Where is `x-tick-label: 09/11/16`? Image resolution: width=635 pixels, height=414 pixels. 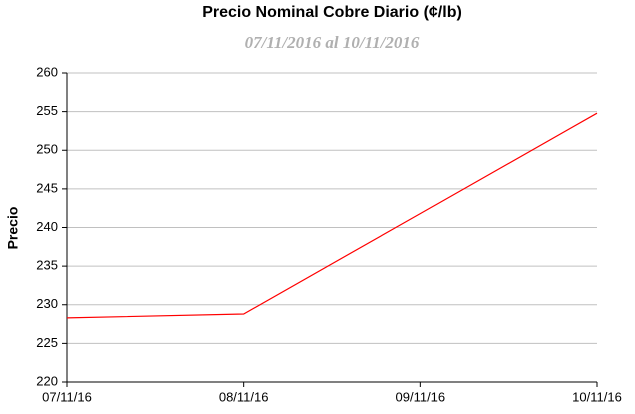 x-tick-label: 09/11/16 is located at coordinates (421, 396).